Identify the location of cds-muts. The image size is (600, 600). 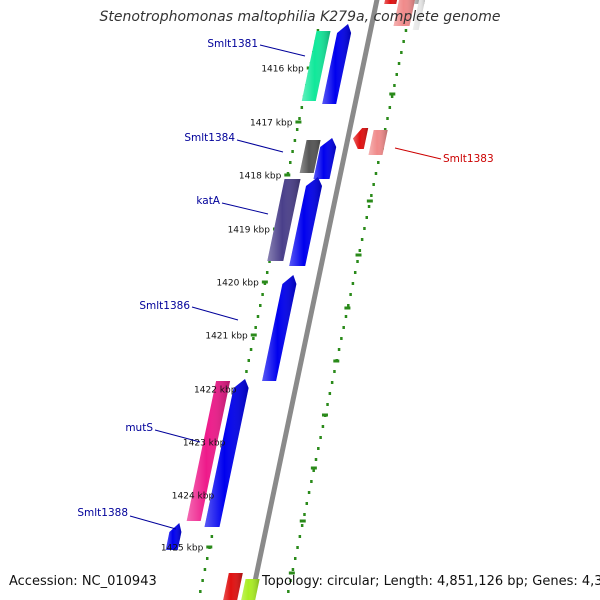
(226, 453).